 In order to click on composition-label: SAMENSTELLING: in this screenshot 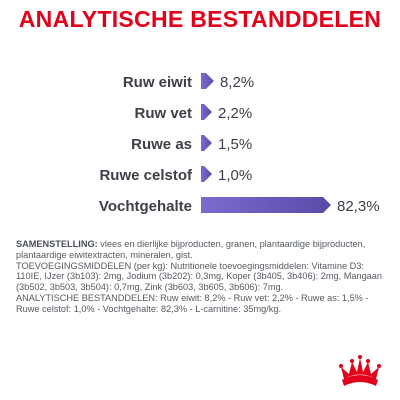, I will do `click(57, 244)`.